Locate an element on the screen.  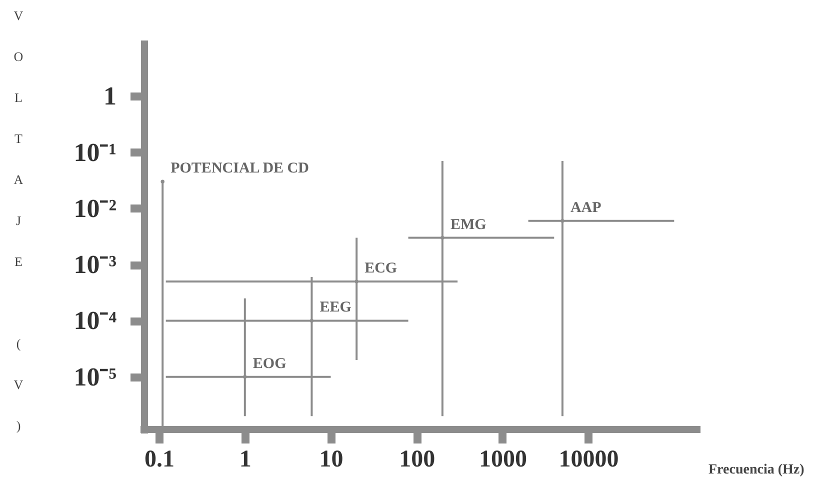
y-tick-label: 10⁻⁵ is located at coordinates (95, 377).